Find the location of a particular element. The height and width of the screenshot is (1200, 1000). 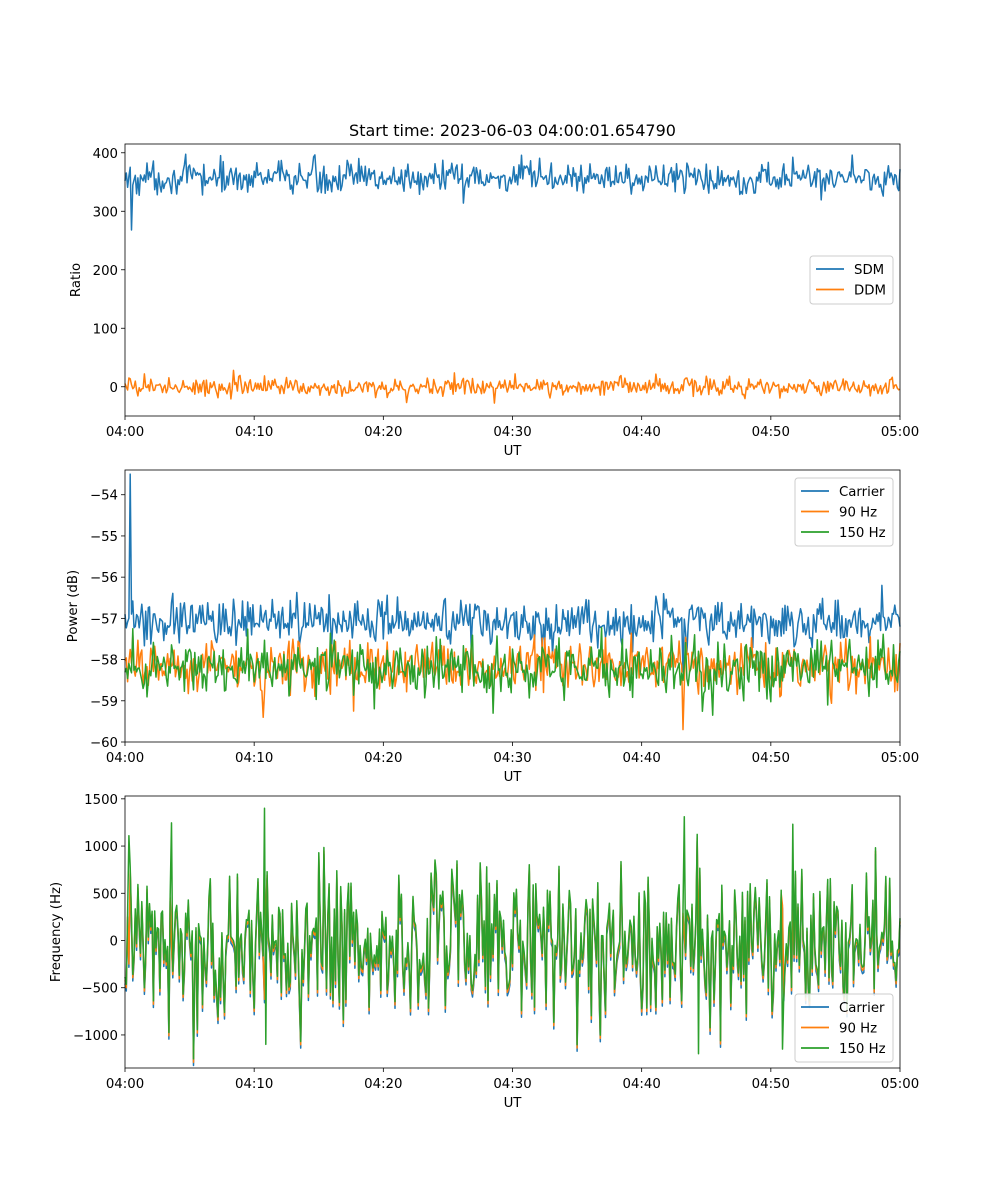

y-tick-label: −56 is located at coordinates (104, 578).